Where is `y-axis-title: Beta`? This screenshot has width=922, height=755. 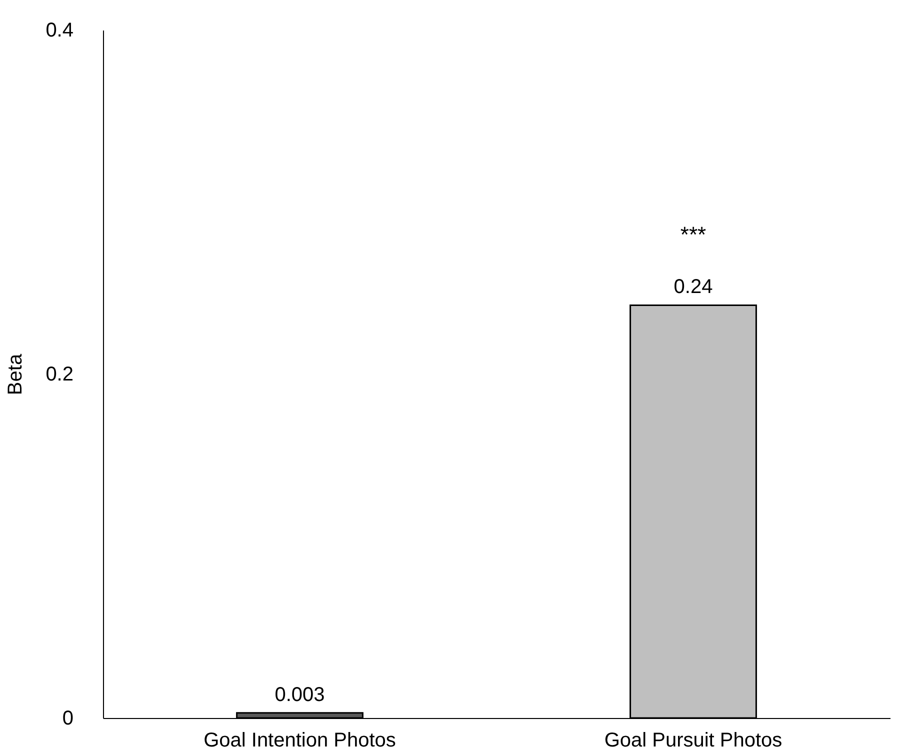
y-axis-title: Beta is located at coordinates (15, 374).